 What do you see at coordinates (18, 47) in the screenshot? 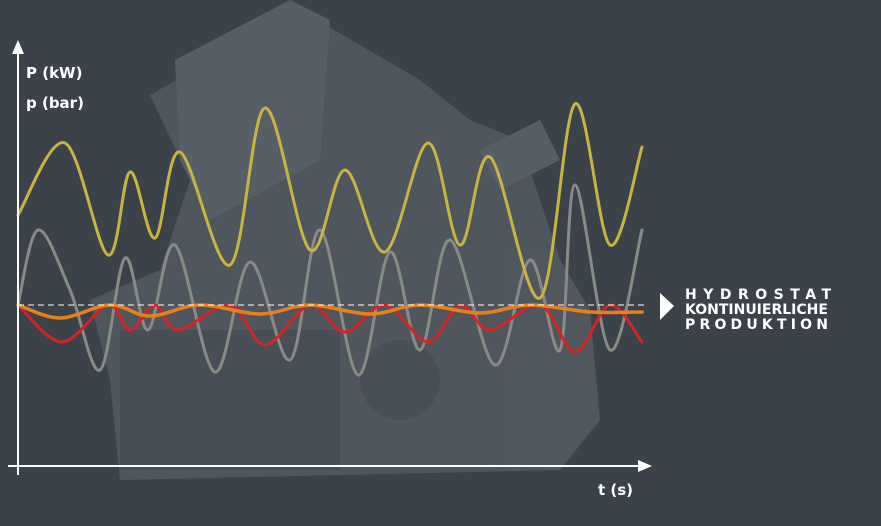
I see `y-arrow` at bounding box center [18, 47].